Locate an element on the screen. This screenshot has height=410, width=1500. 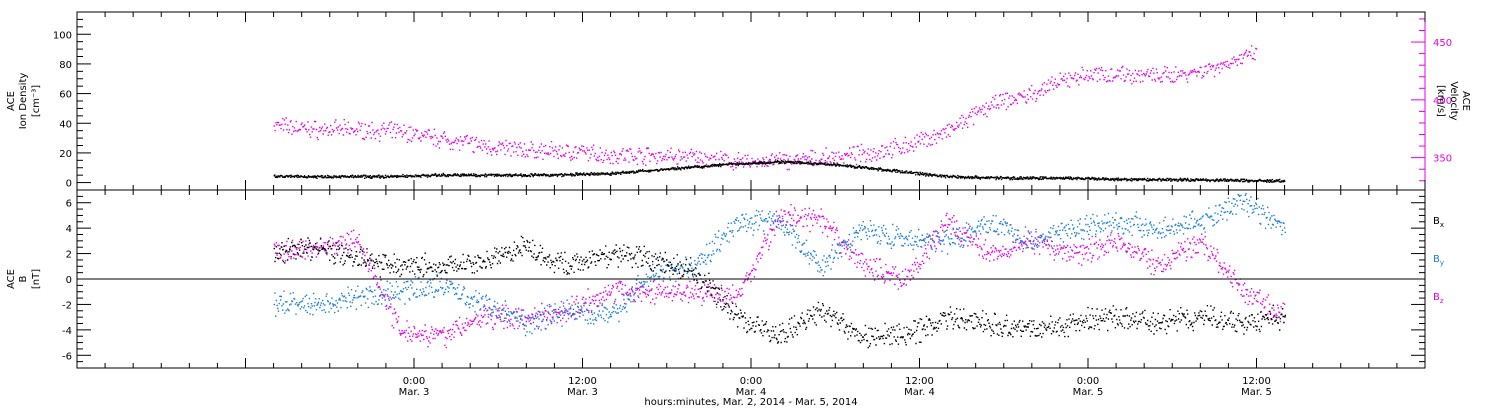
legend-label-by: By is located at coordinates (1438, 260).